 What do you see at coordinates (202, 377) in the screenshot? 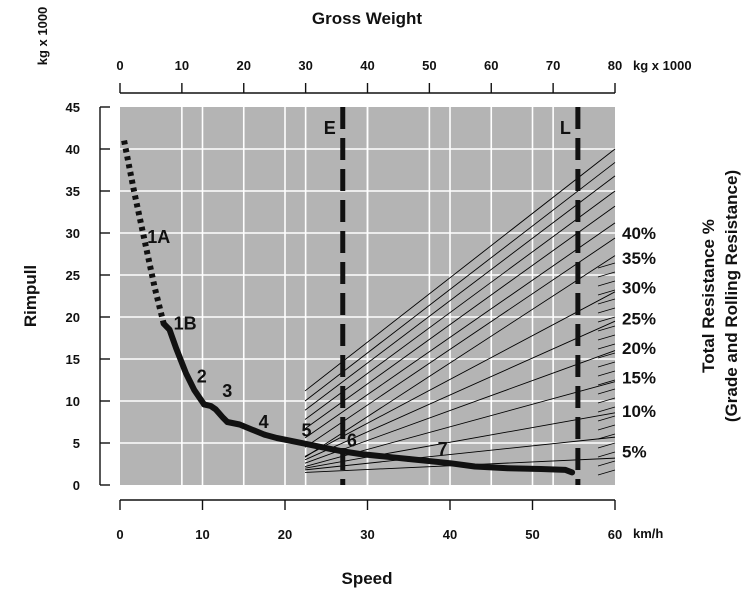
I see `segment-label: 2` at bounding box center [202, 377].